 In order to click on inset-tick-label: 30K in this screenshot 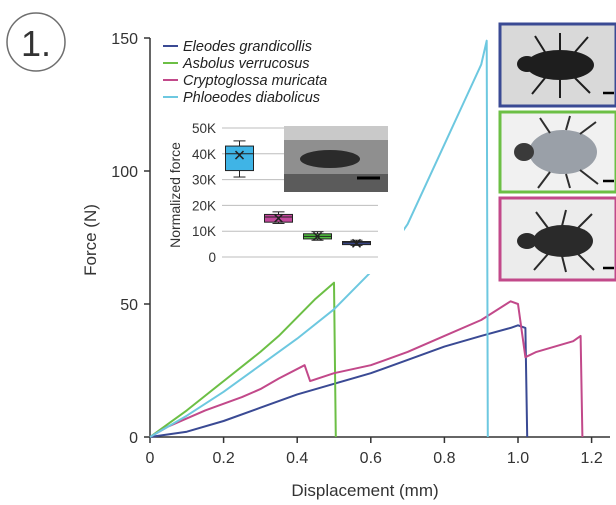, I will do `click(204, 180)`.